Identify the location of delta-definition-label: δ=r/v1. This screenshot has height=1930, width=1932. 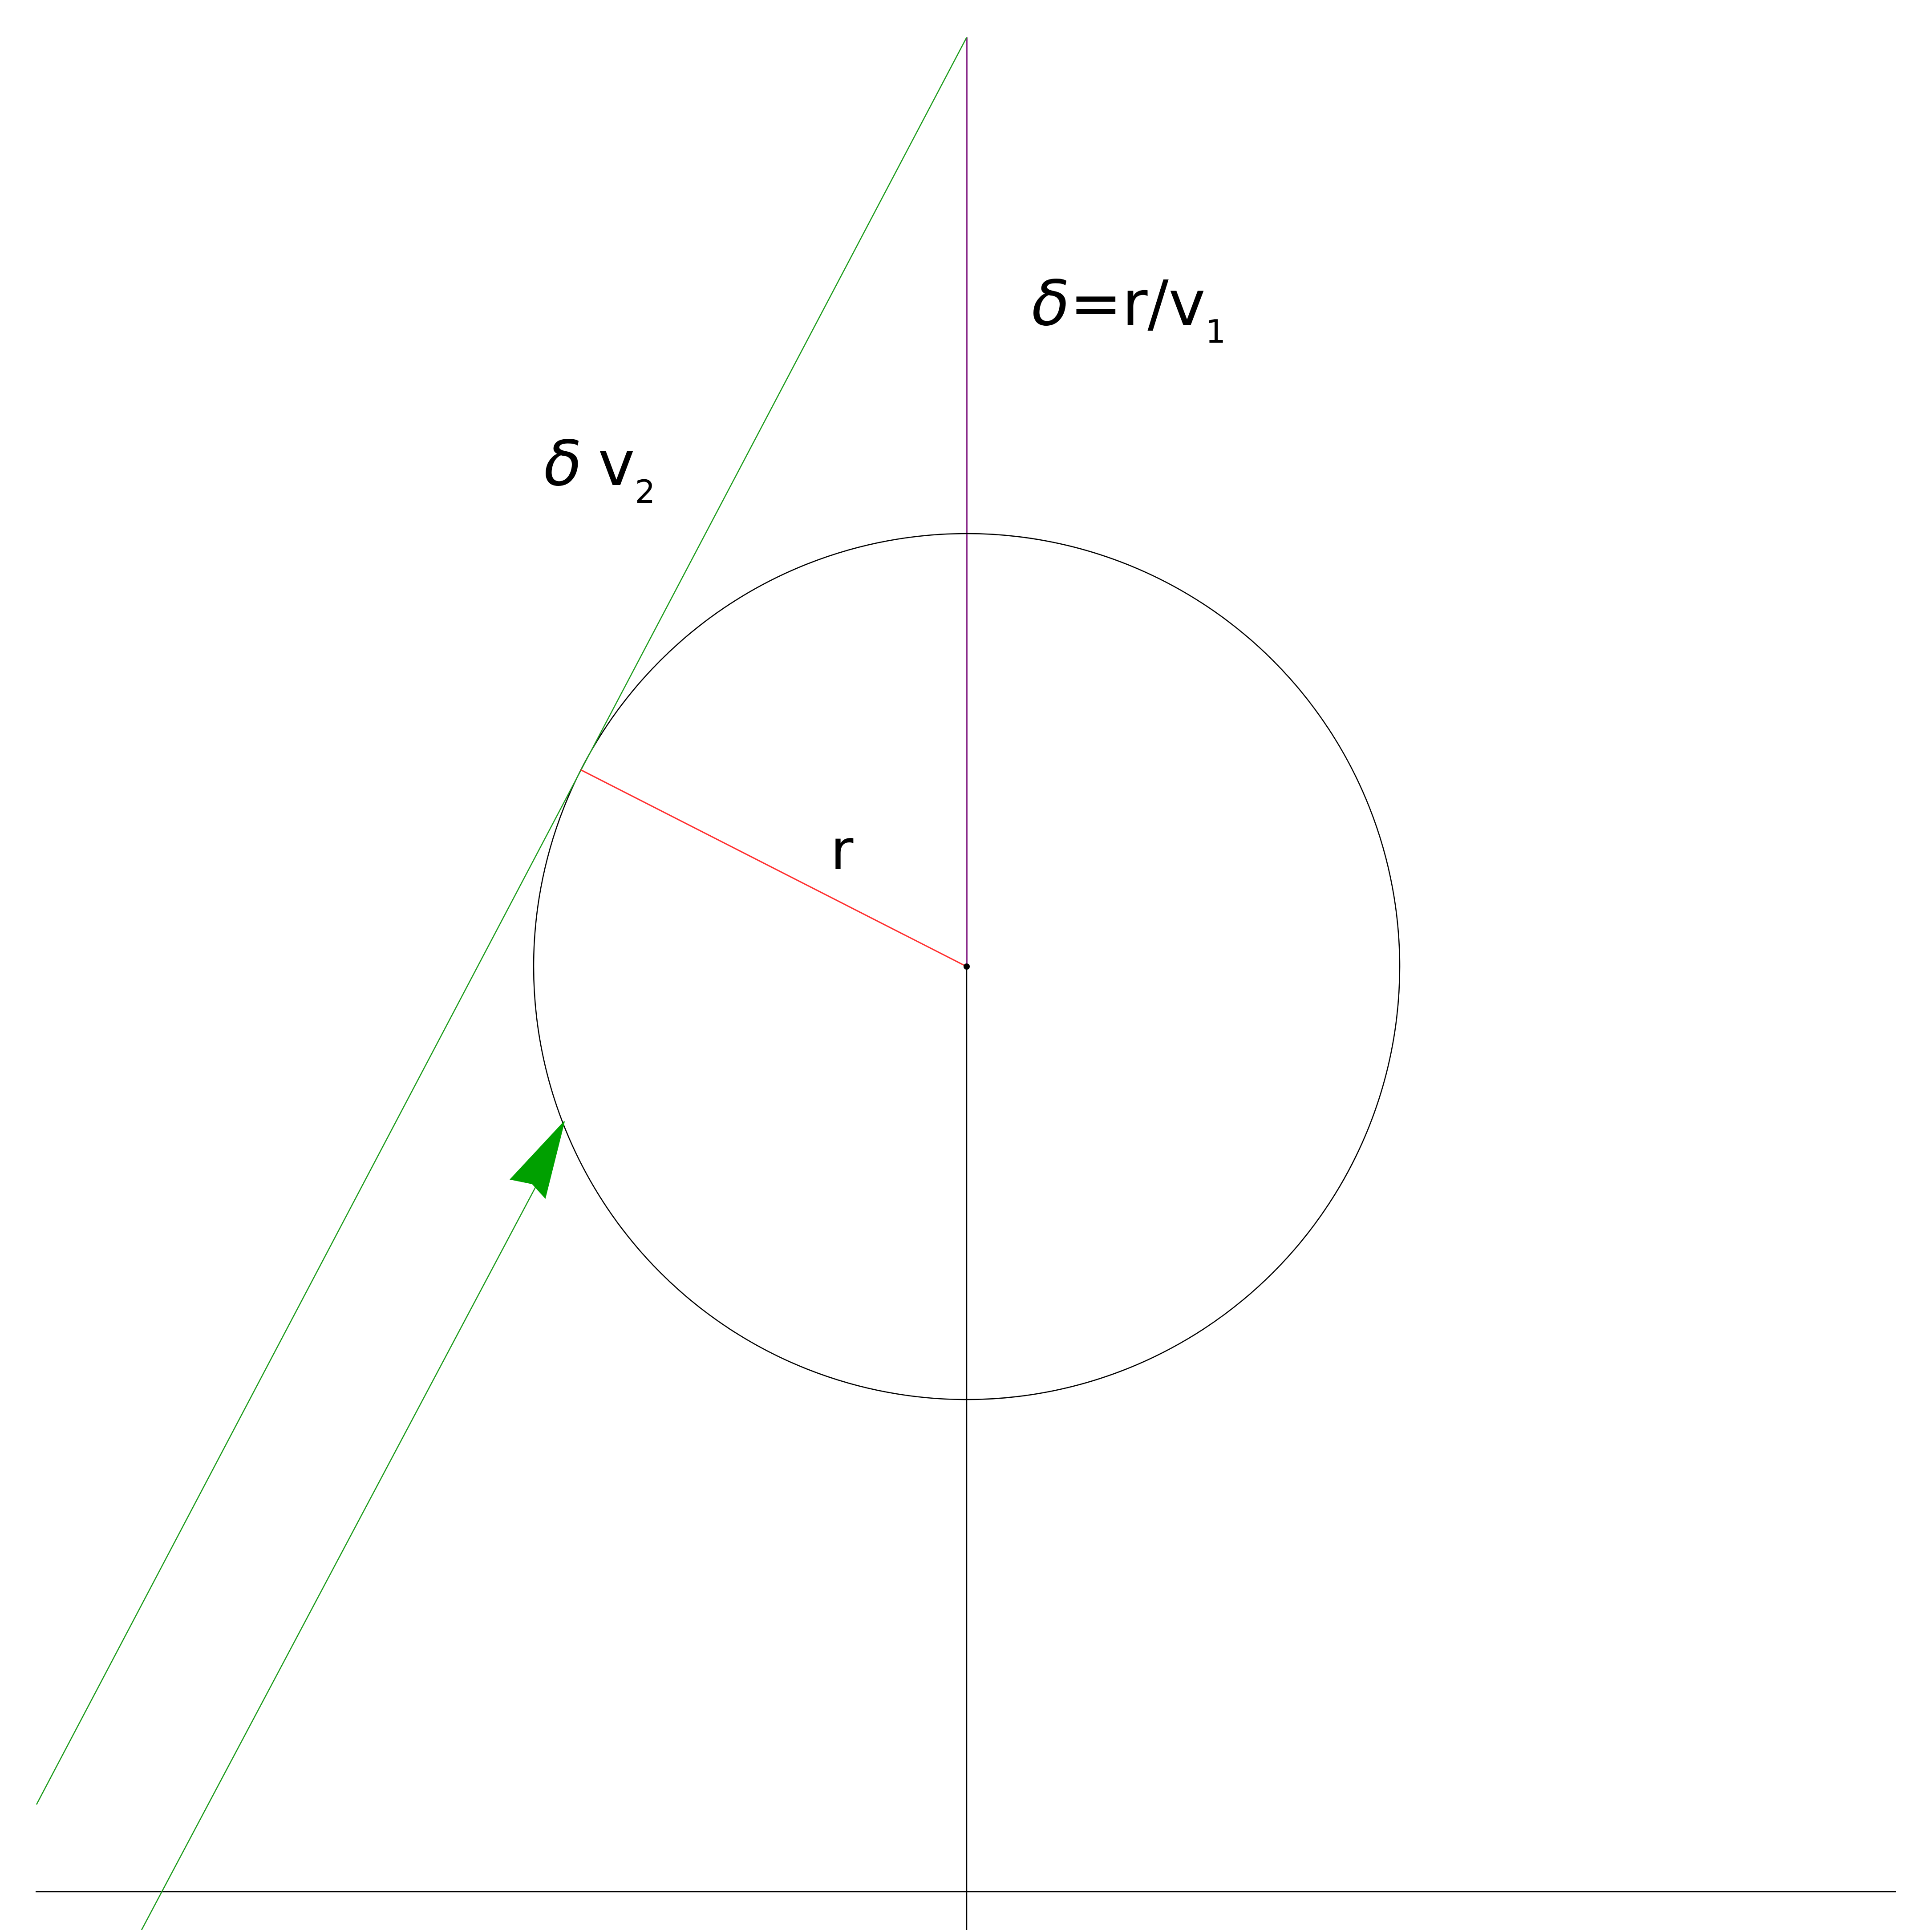
(1129, 308).